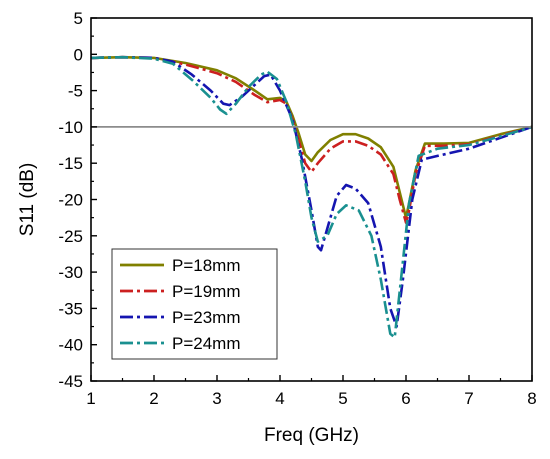 The image size is (550, 459). Describe the element at coordinates (153, 398) in the screenshot. I see `x-tick-label: 2` at that location.